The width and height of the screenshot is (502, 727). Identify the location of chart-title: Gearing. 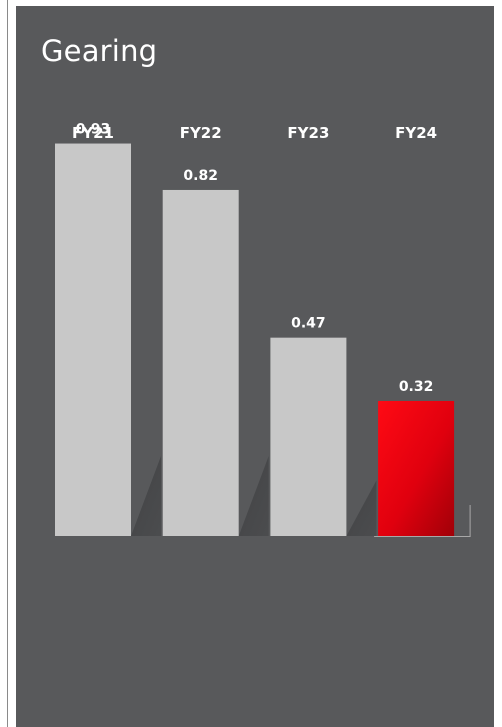
(99, 51).